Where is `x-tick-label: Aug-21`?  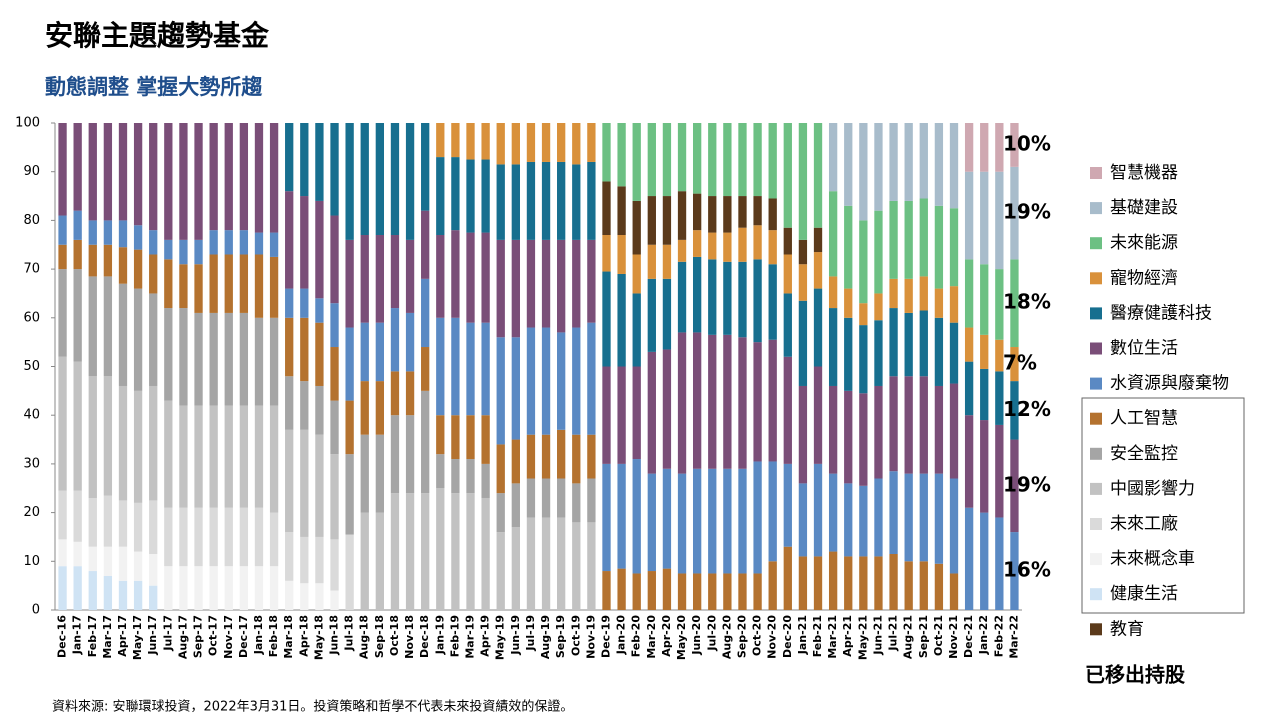 x-tick-label: Aug-21 is located at coordinates (908, 637).